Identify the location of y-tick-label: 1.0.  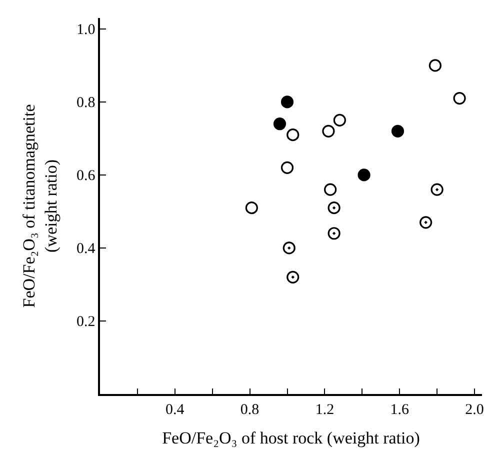
(86, 30).